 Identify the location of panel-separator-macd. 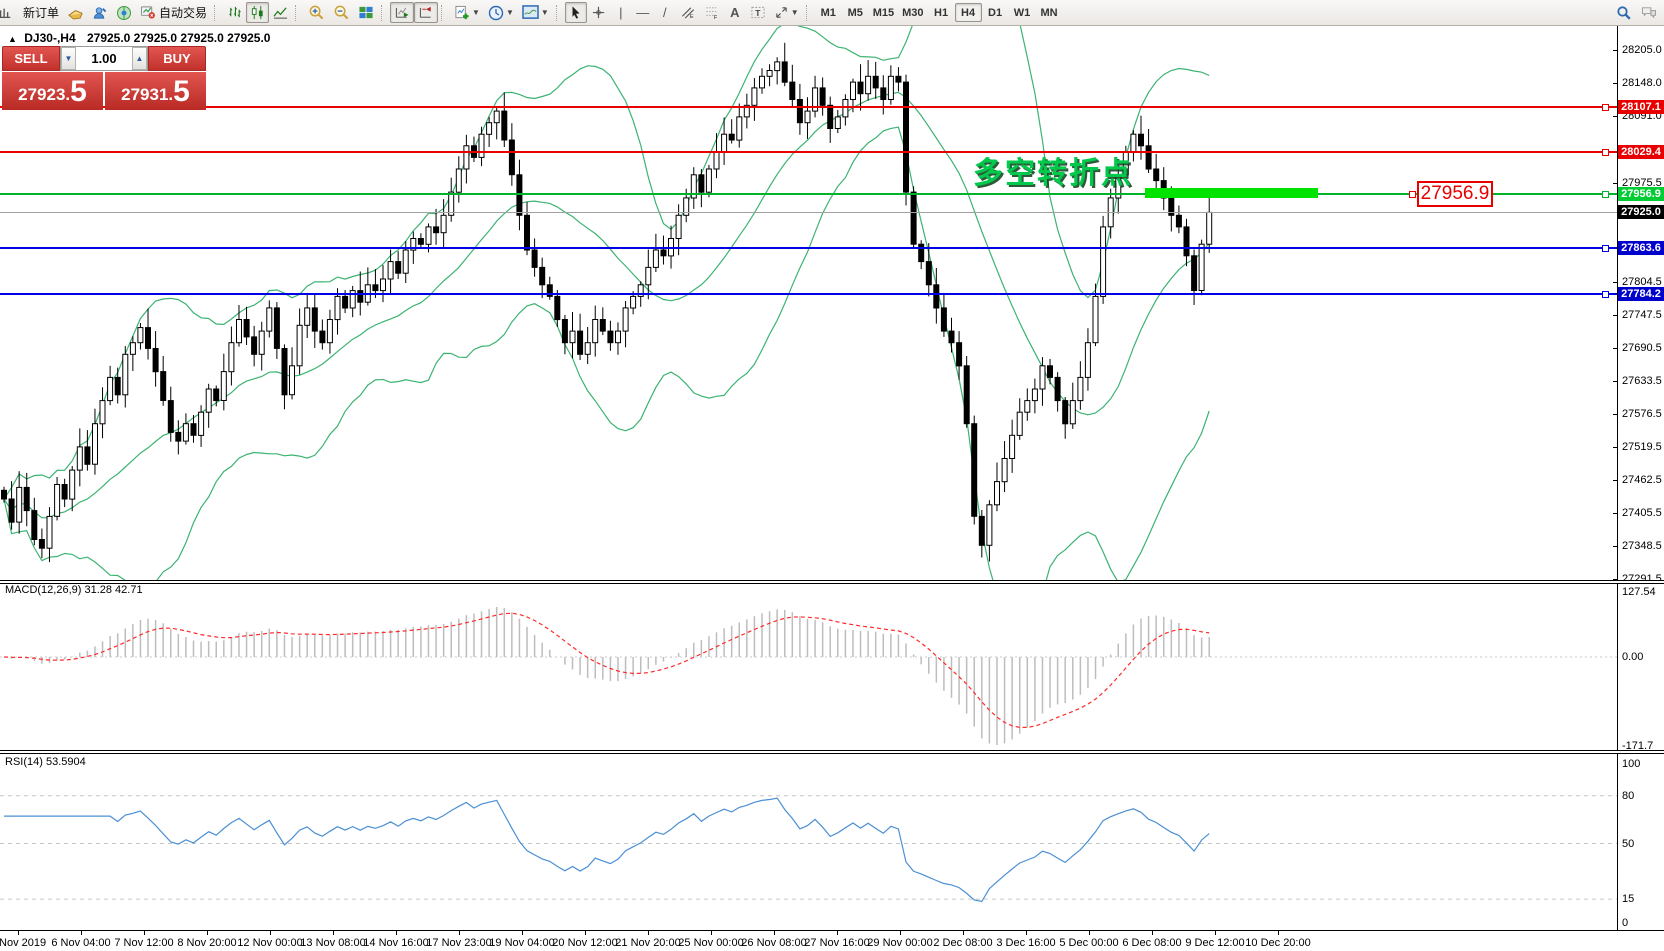
(832, 582).